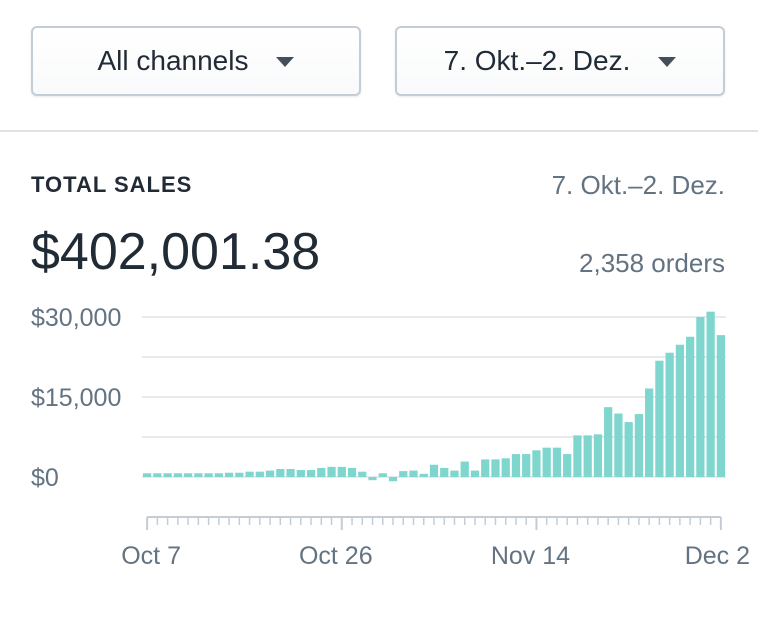 Image resolution: width=758 pixels, height=618 pixels. What do you see at coordinates (434, 523) in the screenshot?
I see `chart-x-axis` at bounding box center [434, 523].